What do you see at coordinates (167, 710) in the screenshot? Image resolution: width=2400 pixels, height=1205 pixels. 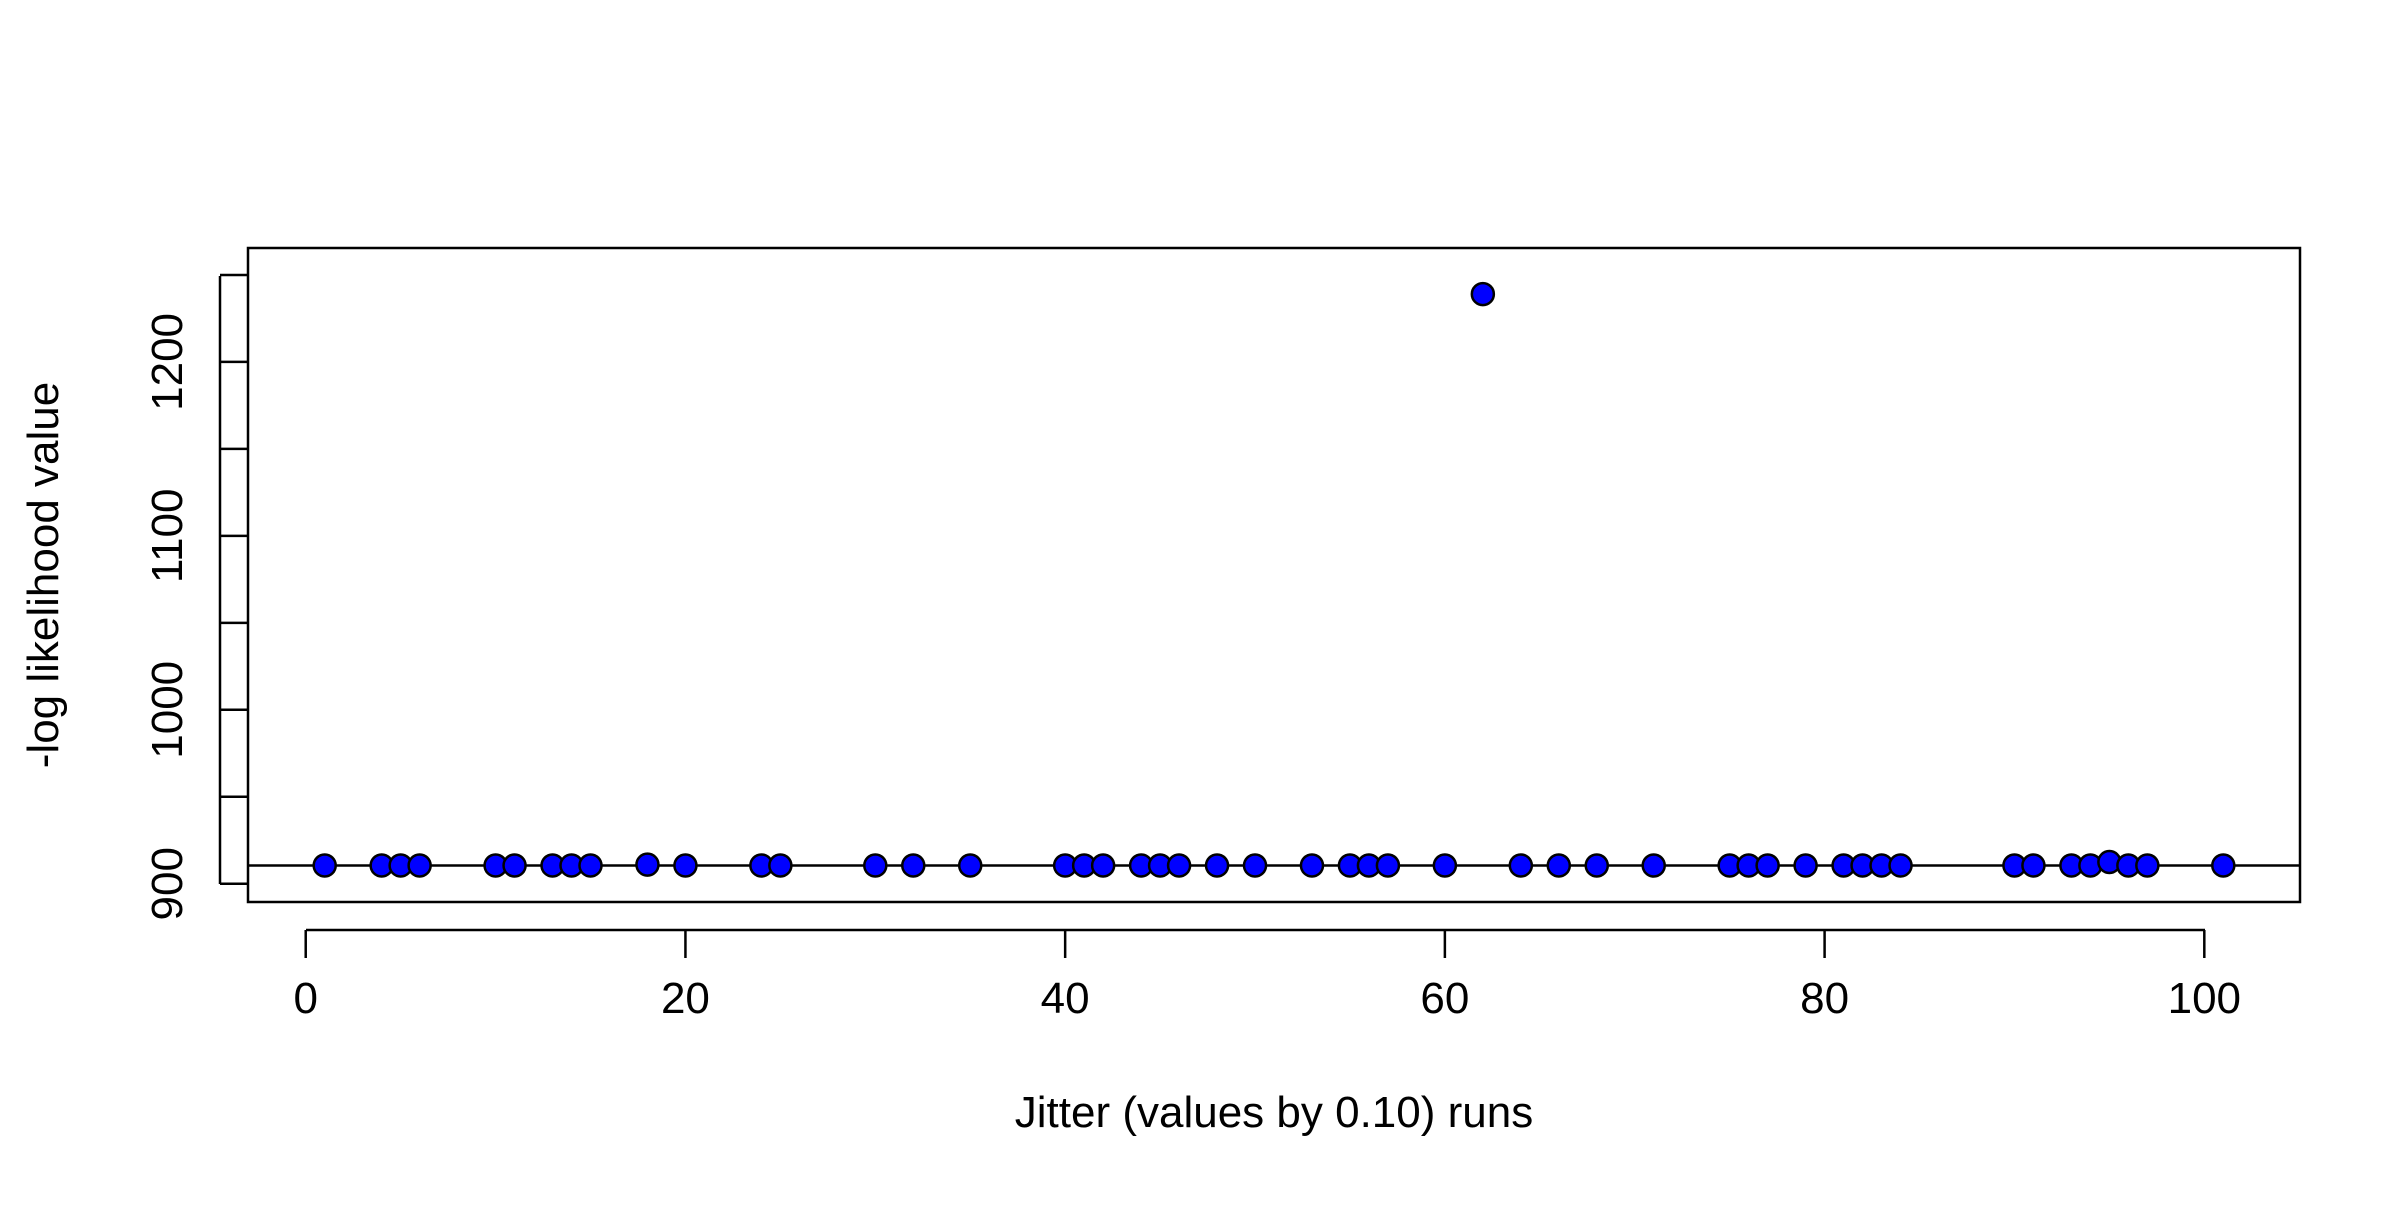 I see `y-tick-label: 1000` at bounding box center [167, 710].